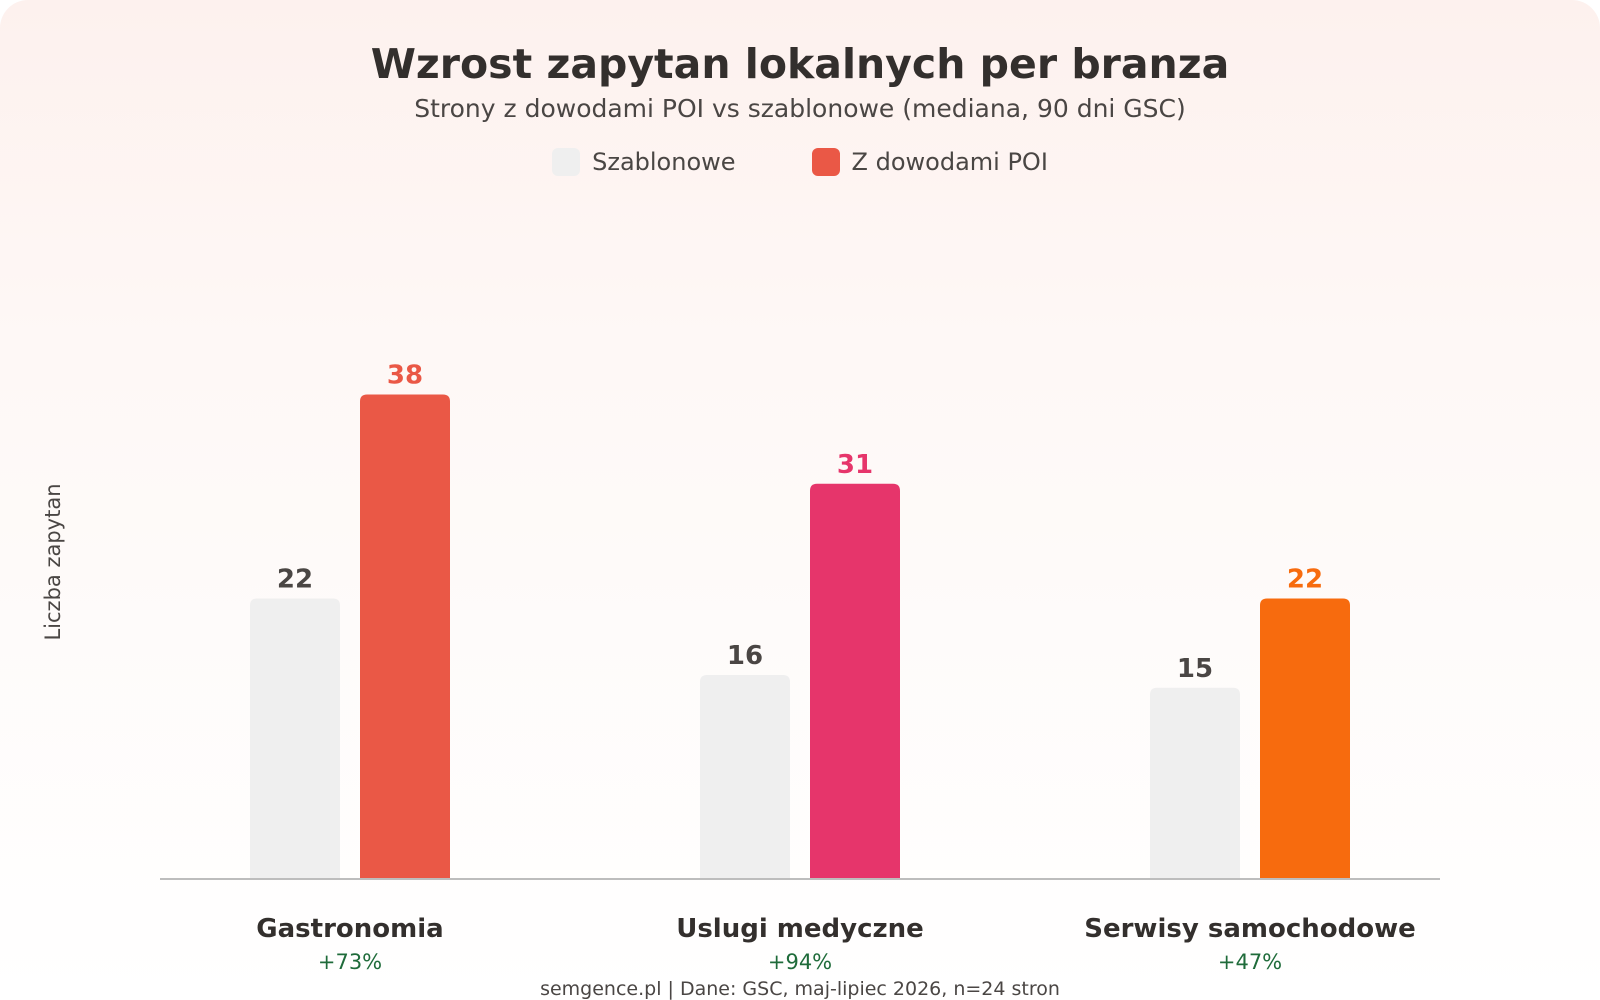 Image resolution: width=1600 pixels, height=1000 pixels. Describe the element at coordinates (405, 376) in the screenshot. I see `value-label-z-dowodami-poi-gastronomia: 38` at that location.